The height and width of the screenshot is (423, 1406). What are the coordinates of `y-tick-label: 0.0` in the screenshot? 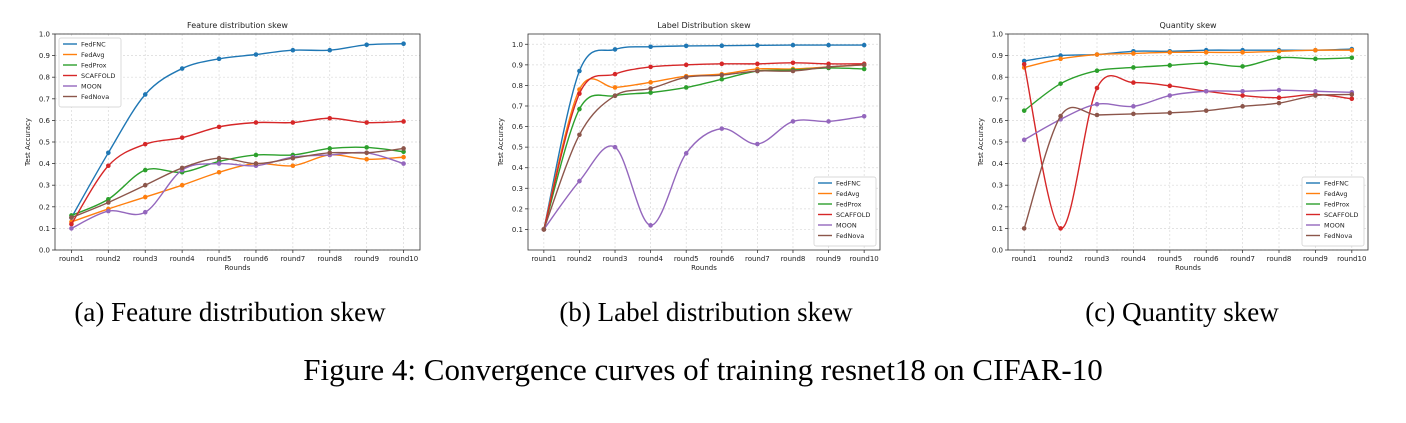 It's located at (44, 251).